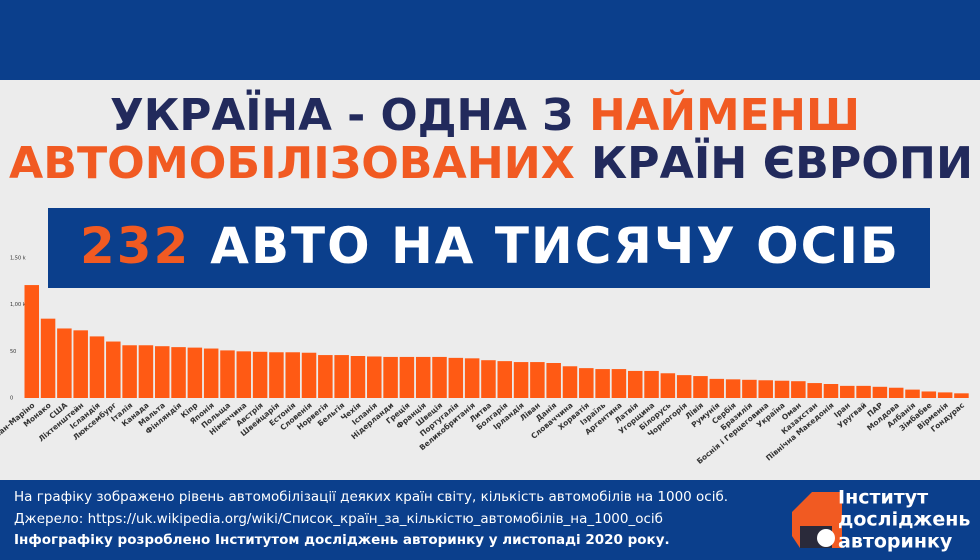 The width and height of the screenshot is (980, 560). Describe the element at coordinates (883, 498) in the screenshot. I see `logo-text: Інститут` at that location.